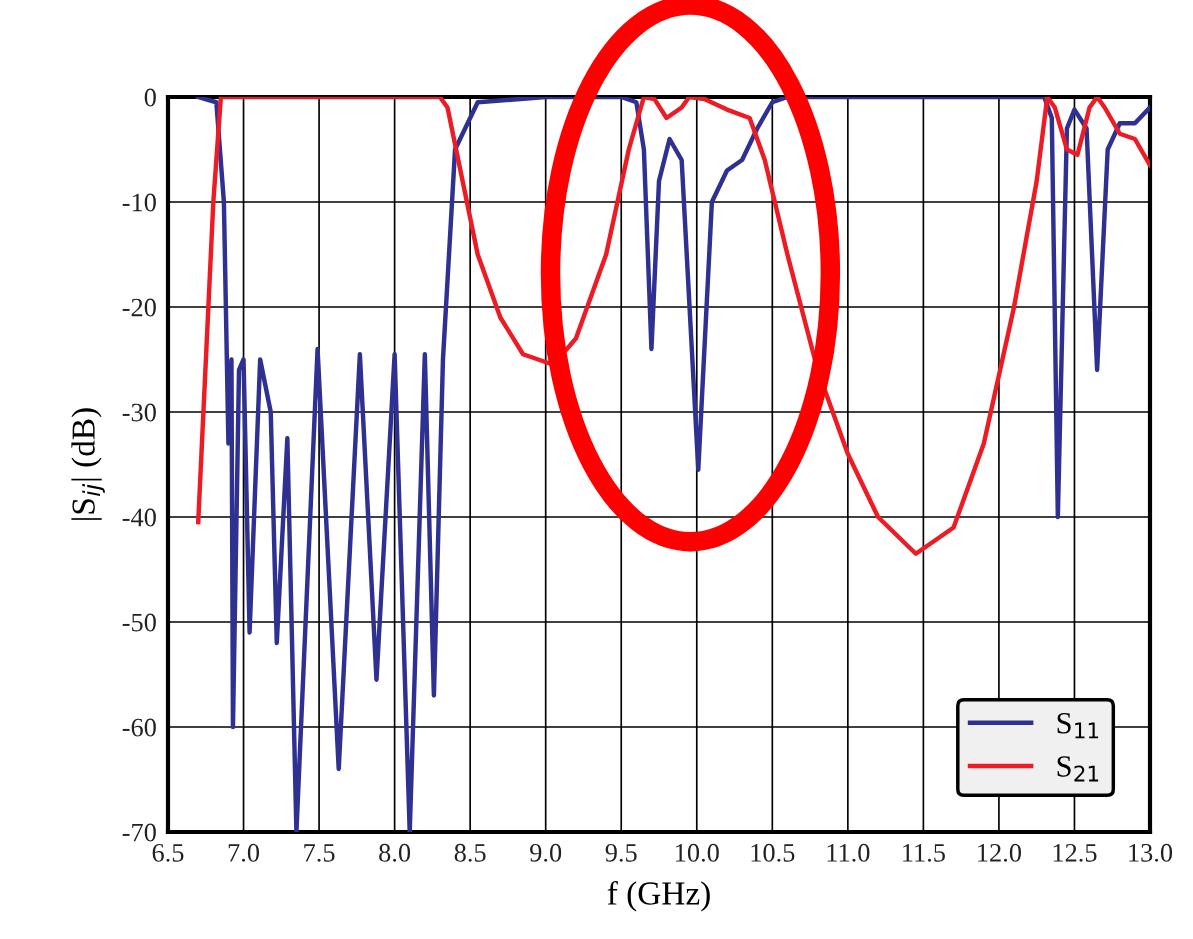  Describe the element at coordinates (139, 517) in the screenshot. I see `y-tick-label: -40` at that location.